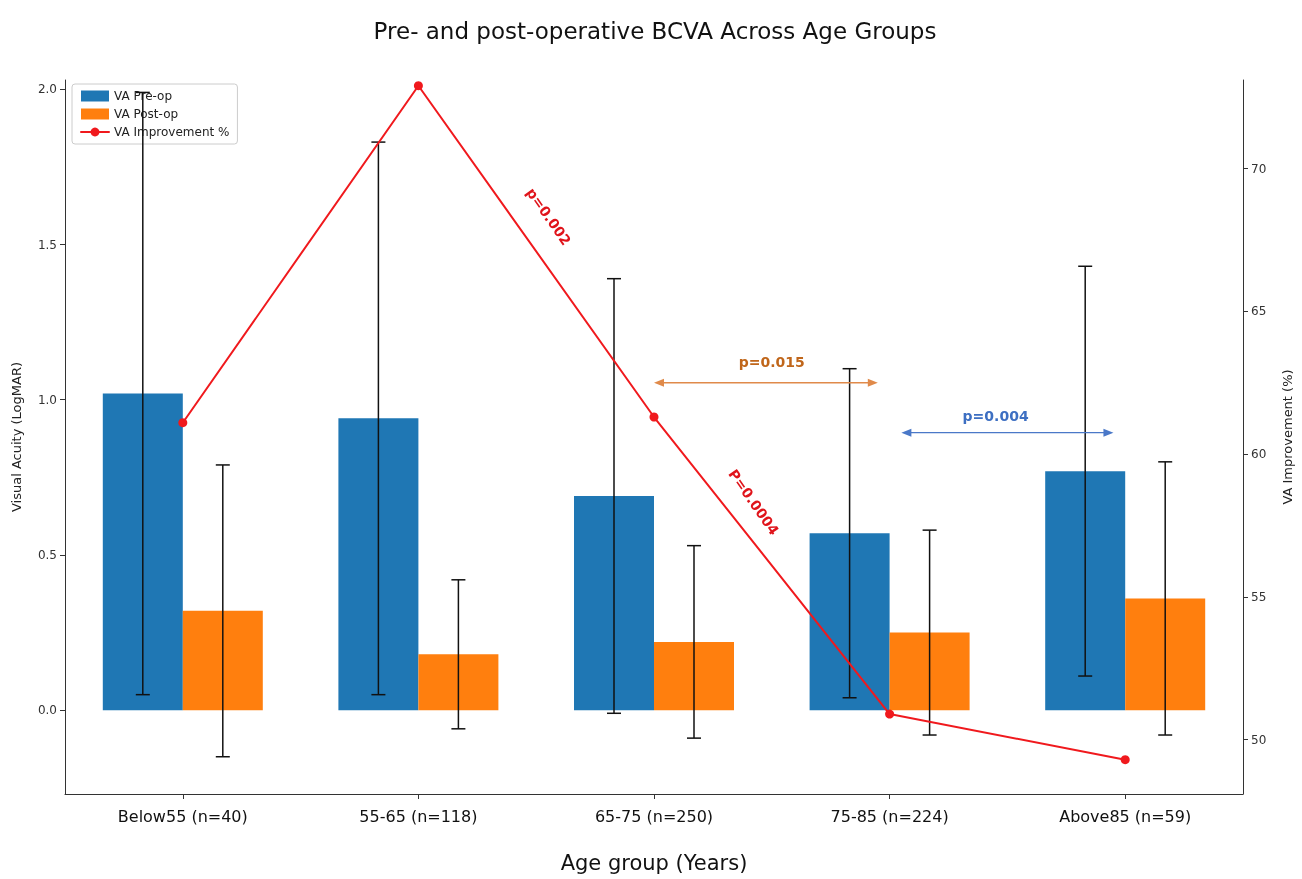  What do you see at coordinates (1259, 311) in the screenshot?
I see `y2-tick-label: 65` at bounding box center [1259, 311].